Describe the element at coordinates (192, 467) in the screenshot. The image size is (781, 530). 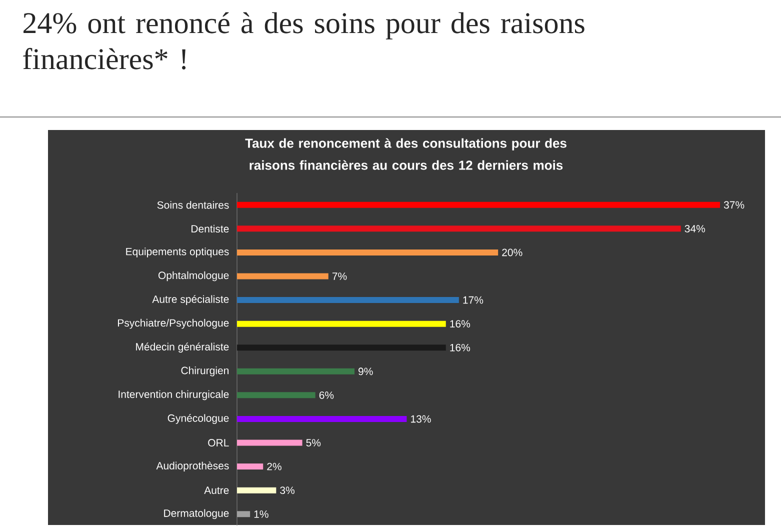
I see `y-tick-label: Audioprothèses` at that location.